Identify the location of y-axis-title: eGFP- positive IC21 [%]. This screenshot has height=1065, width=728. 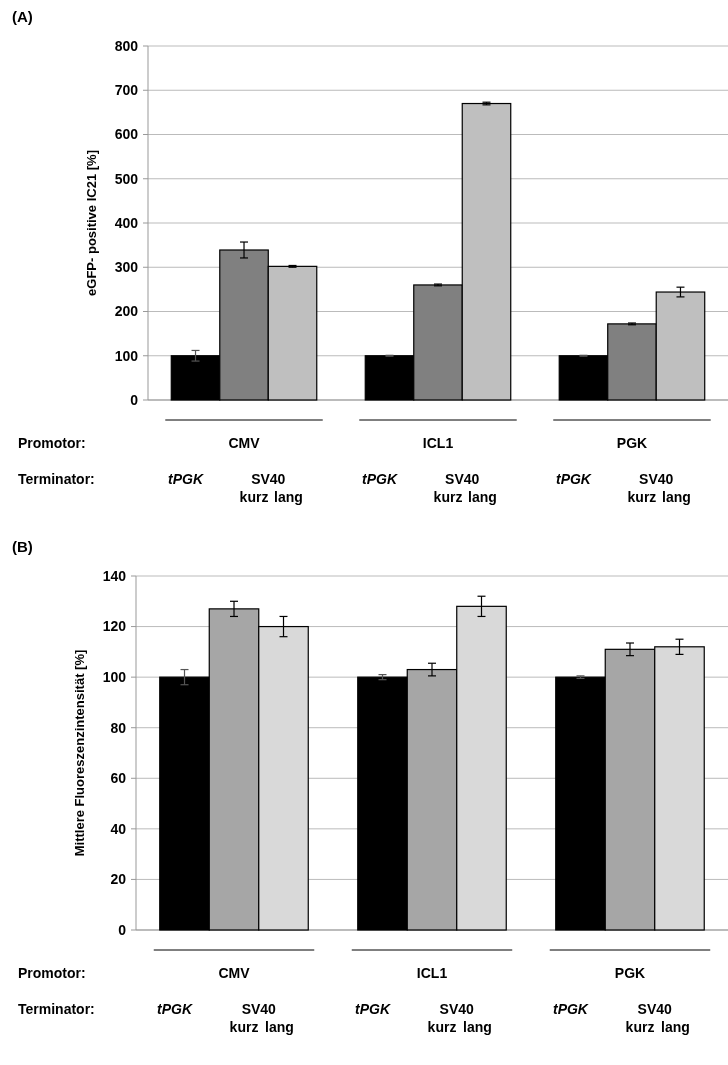
(91, 223).